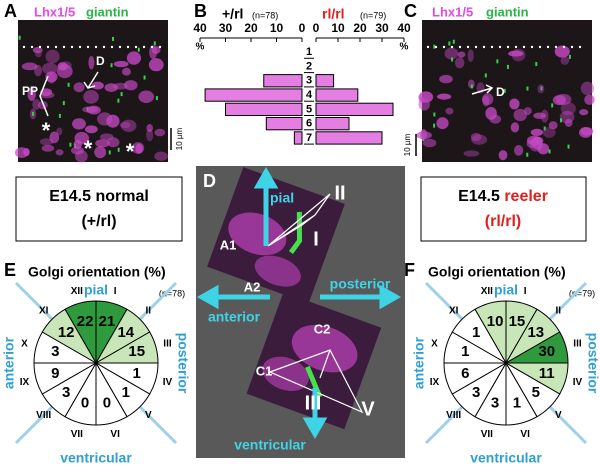  What do you see at coordinates (172, 293) in the screenshot?
I see `count-label: (n=78)` at bounding box center [172, 293].